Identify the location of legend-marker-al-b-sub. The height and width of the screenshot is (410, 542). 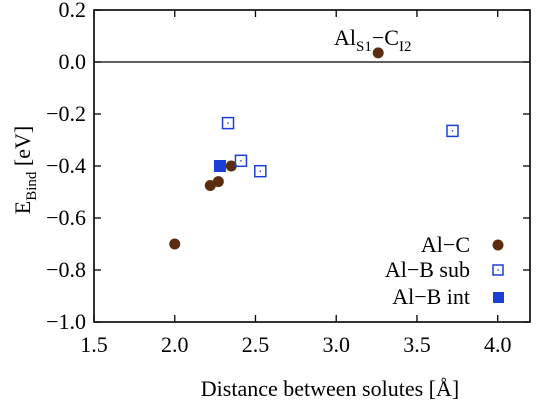
(498, 270).